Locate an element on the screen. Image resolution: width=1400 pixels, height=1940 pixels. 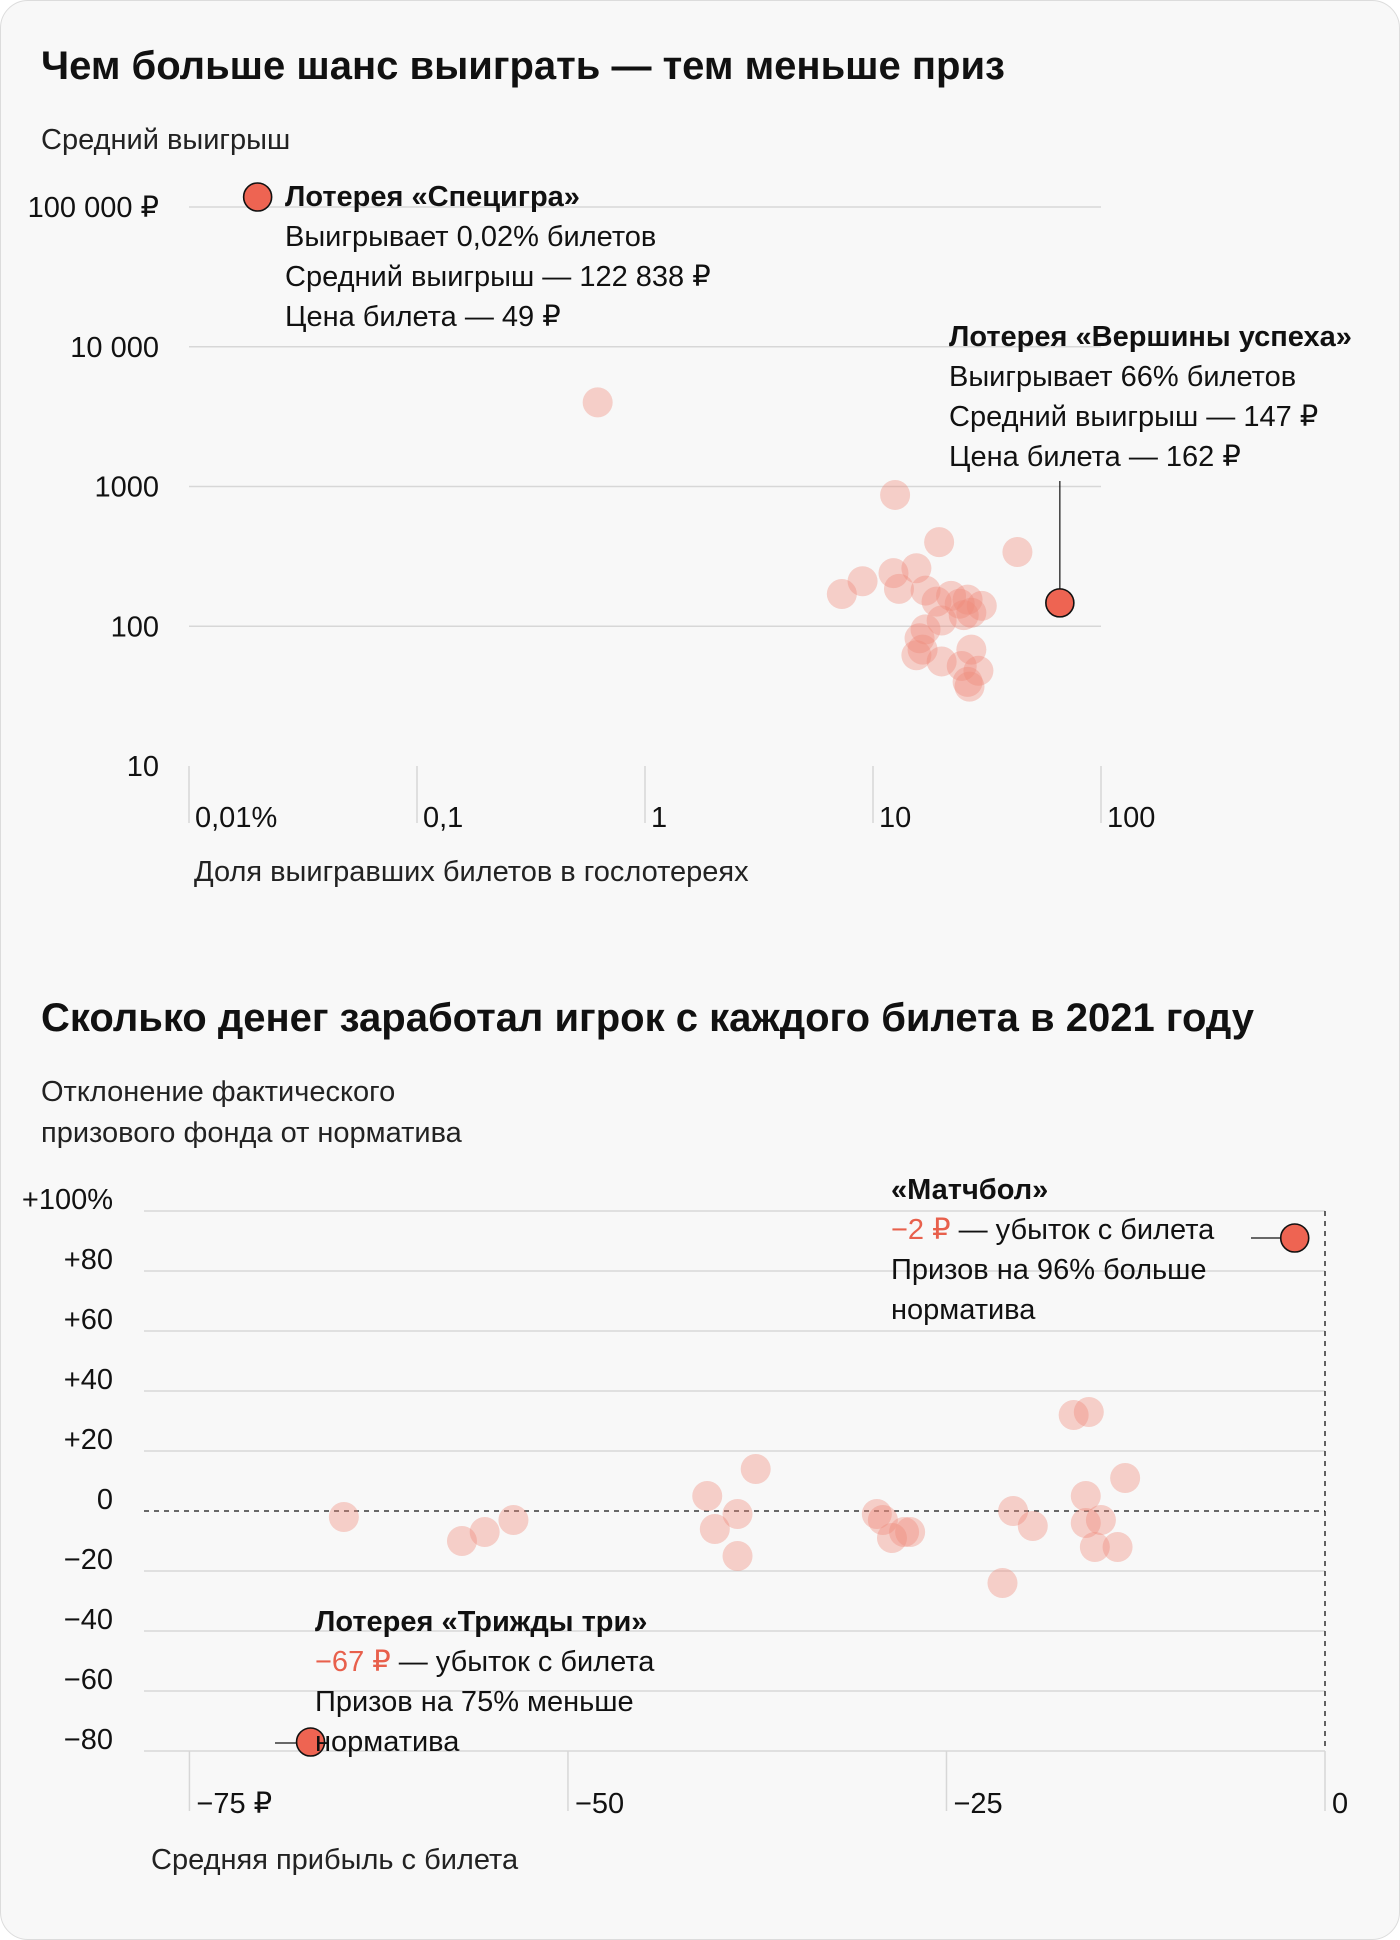
vershiny-name: Лотерея «Вершины успеха» is located at coordinates (1150, 337).